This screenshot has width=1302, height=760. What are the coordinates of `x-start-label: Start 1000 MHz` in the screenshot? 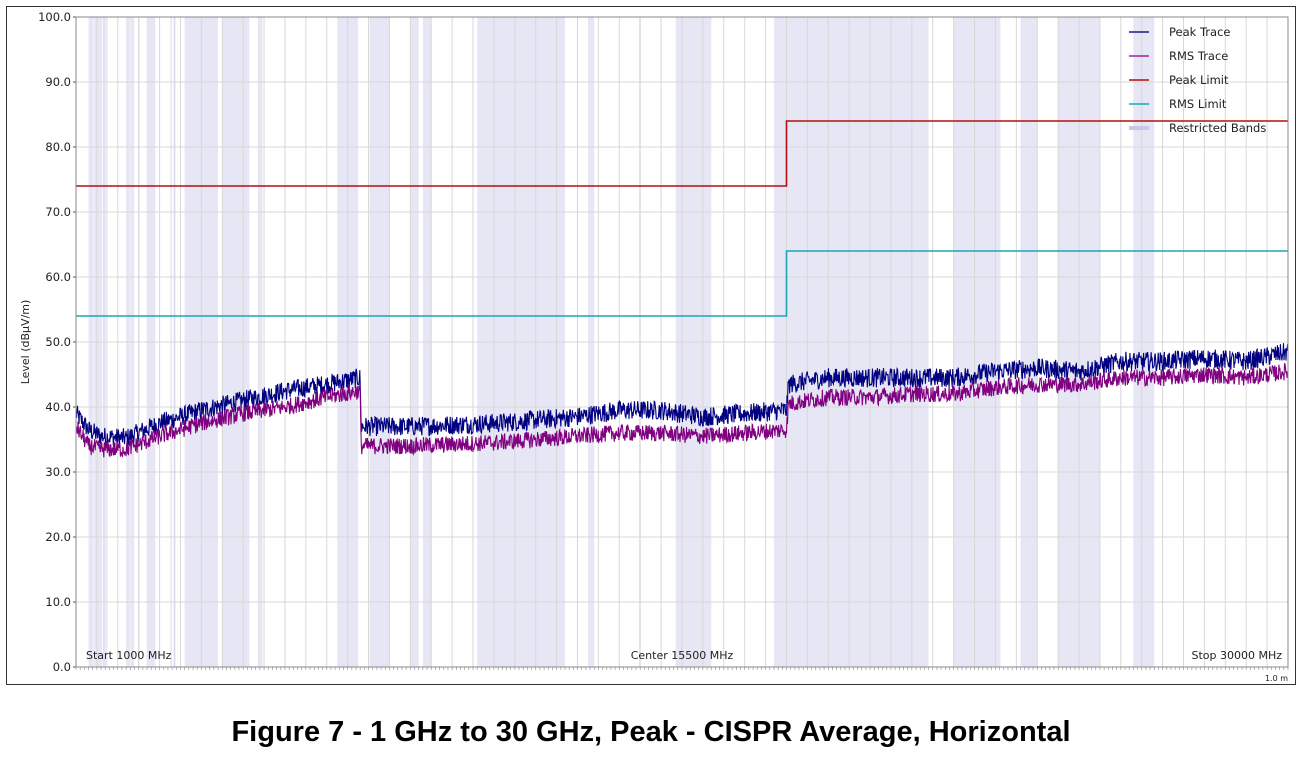 It's located at (129, 655).